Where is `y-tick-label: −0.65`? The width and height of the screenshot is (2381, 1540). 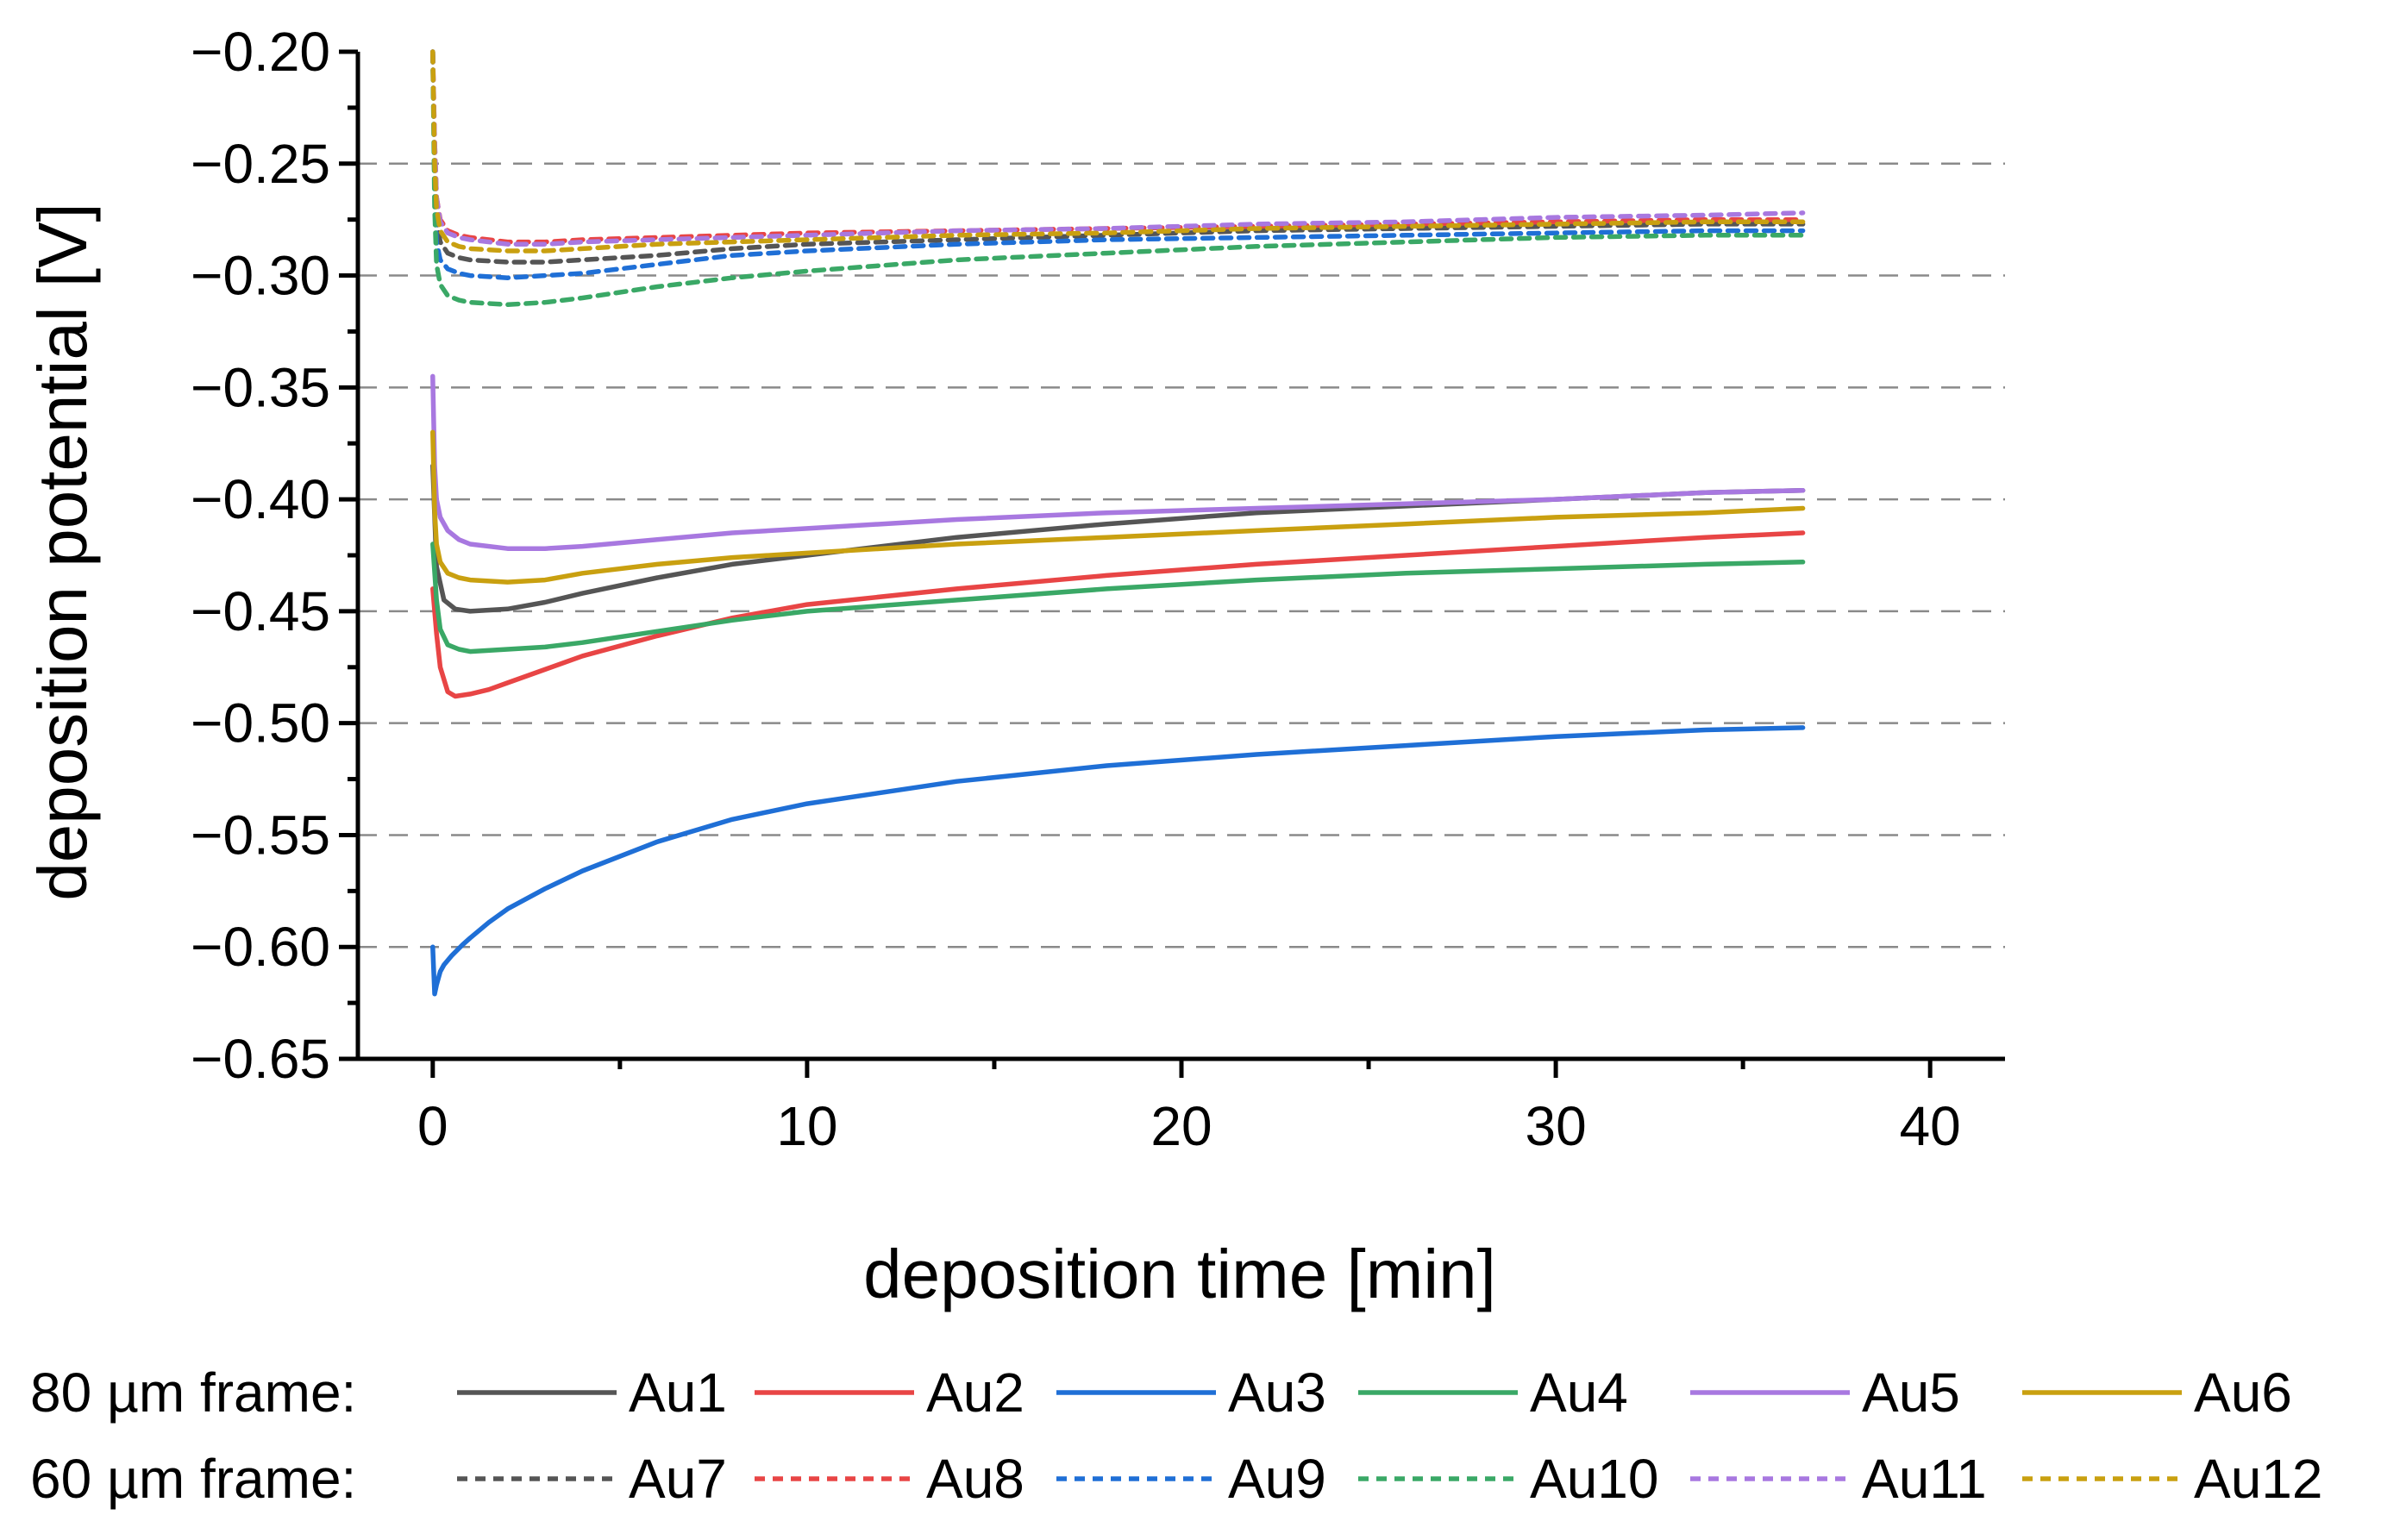 y-tick-label: −0.65 is located at coordinates (260, 1059).